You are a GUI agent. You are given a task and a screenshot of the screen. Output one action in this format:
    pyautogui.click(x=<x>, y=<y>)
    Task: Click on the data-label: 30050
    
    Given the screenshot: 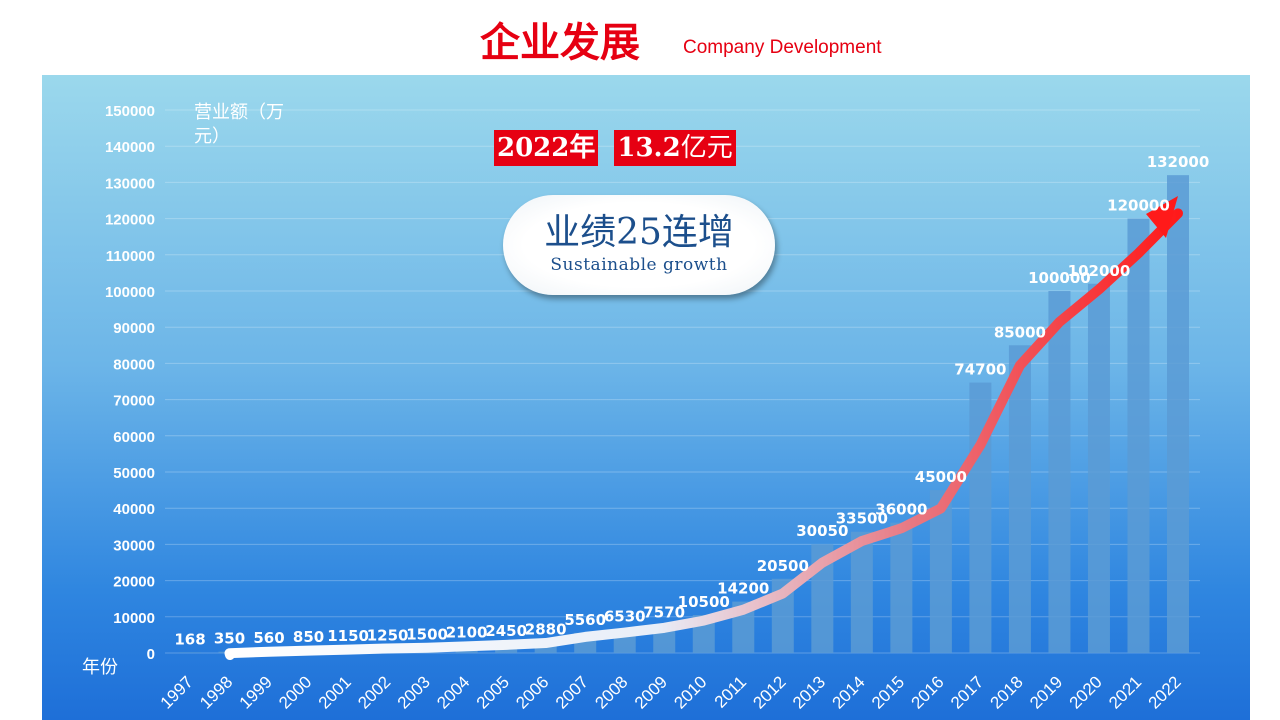 What is the action you would take?
    pyautogui.click(x=822, y=531)
    